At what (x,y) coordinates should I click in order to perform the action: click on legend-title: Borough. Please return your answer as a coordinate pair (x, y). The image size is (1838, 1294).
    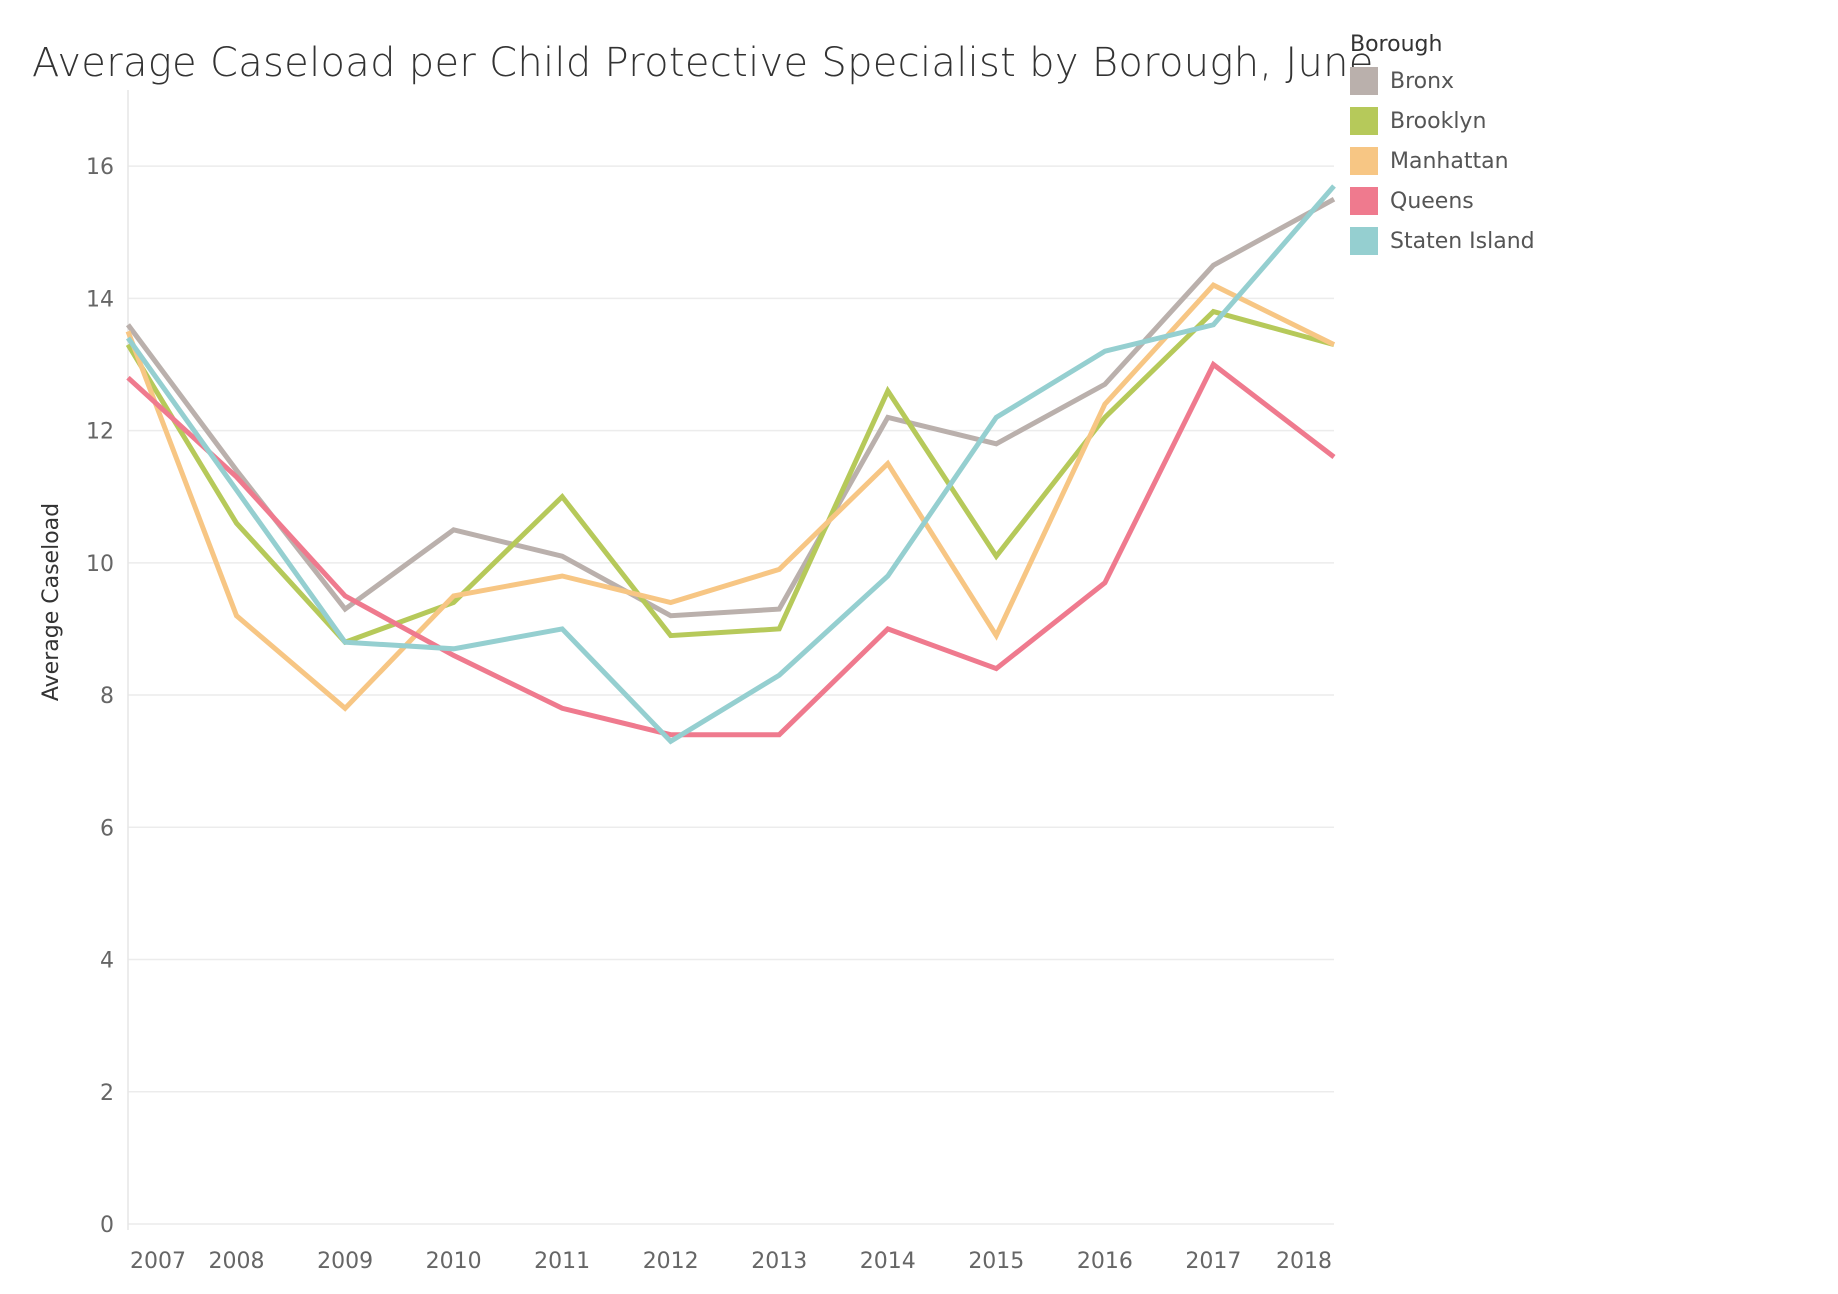
    Looking at the image, I should click on (1396, 44).